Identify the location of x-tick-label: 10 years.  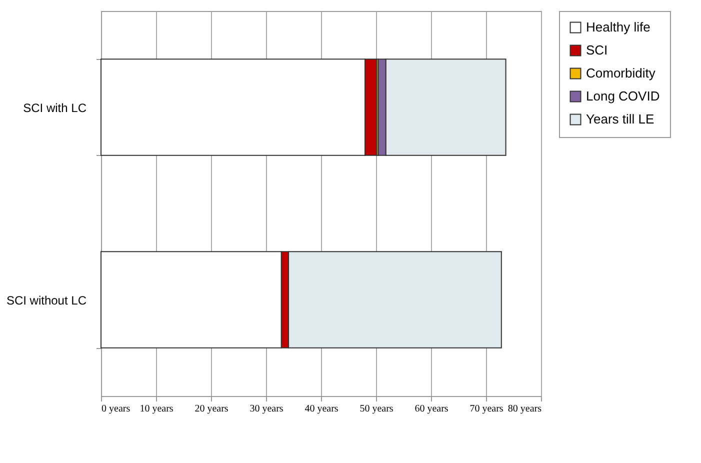
(157, 409).